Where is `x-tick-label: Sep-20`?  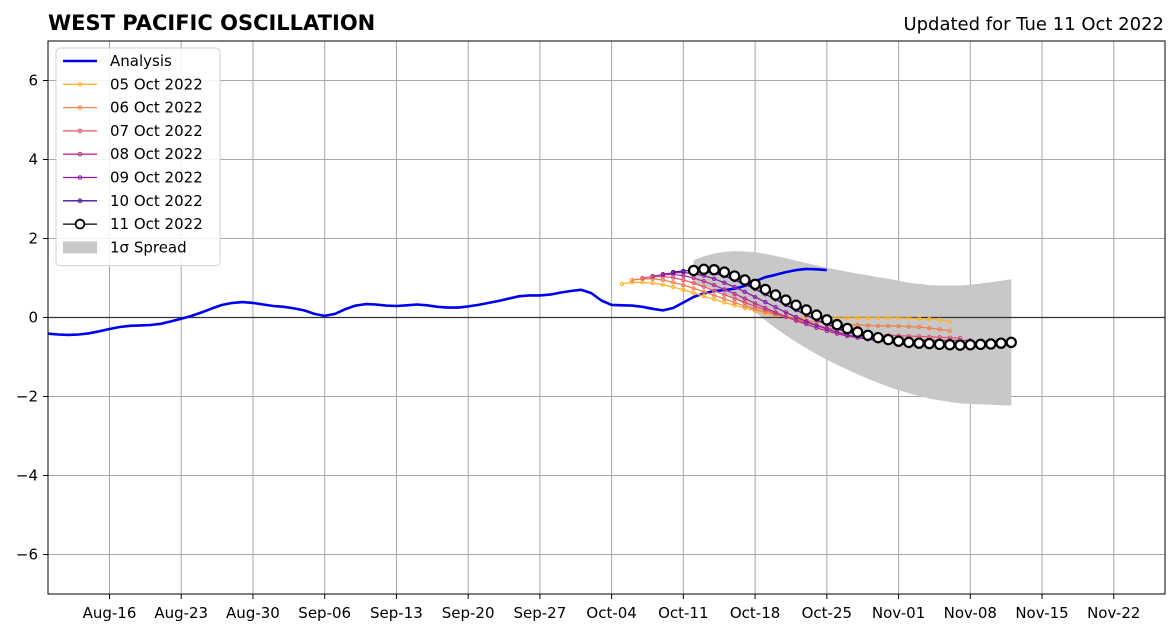 x-tick-label: Sep-20 is located at coordinates (468, 613).